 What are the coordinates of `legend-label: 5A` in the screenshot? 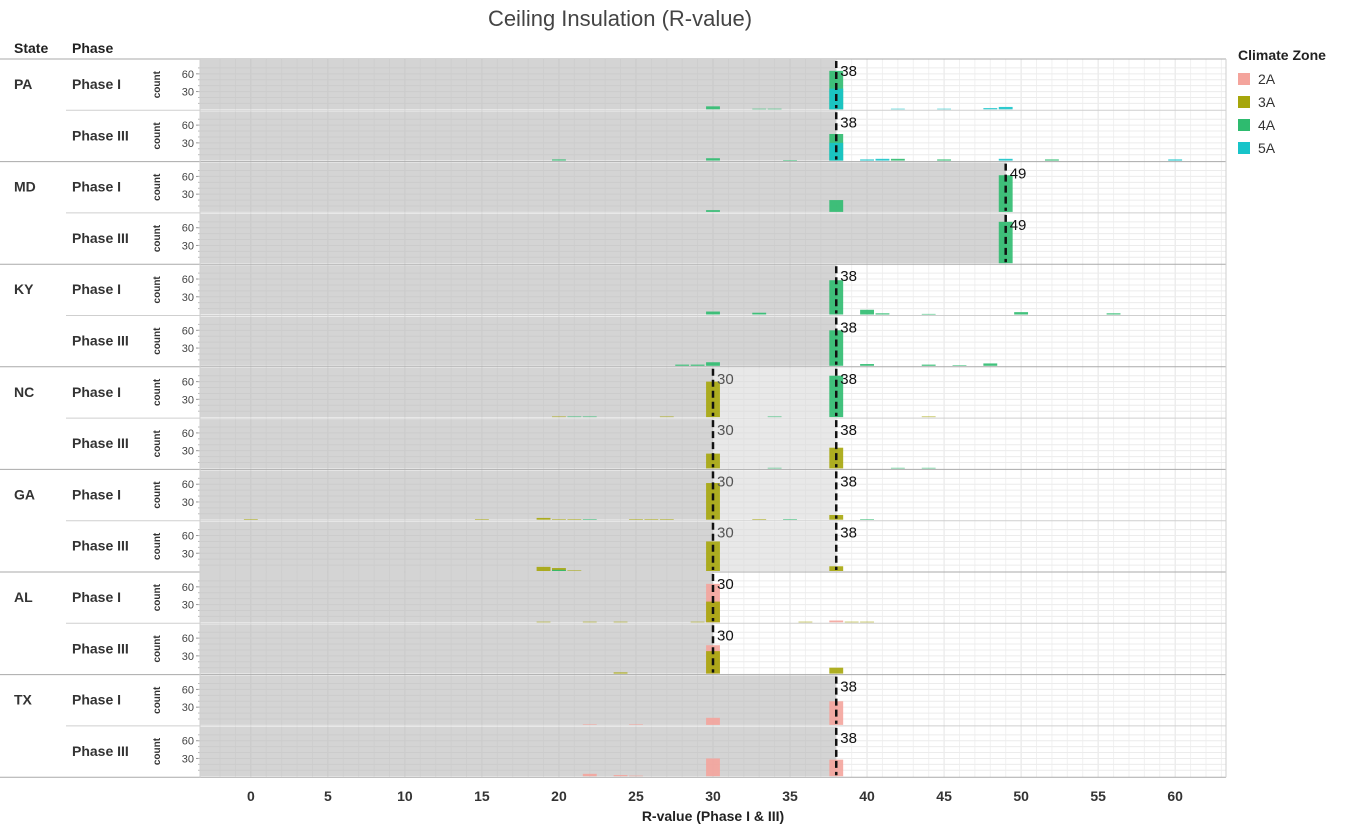 It's located at (1267, 147).